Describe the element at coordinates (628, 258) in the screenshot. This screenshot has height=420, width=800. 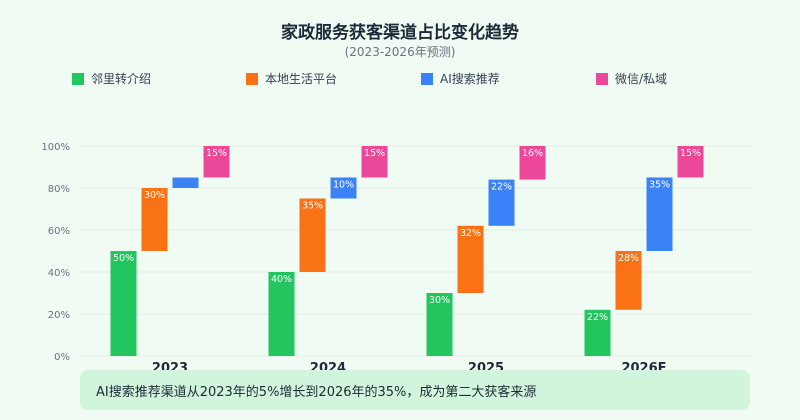
I see `data-label: 28%` at that location.